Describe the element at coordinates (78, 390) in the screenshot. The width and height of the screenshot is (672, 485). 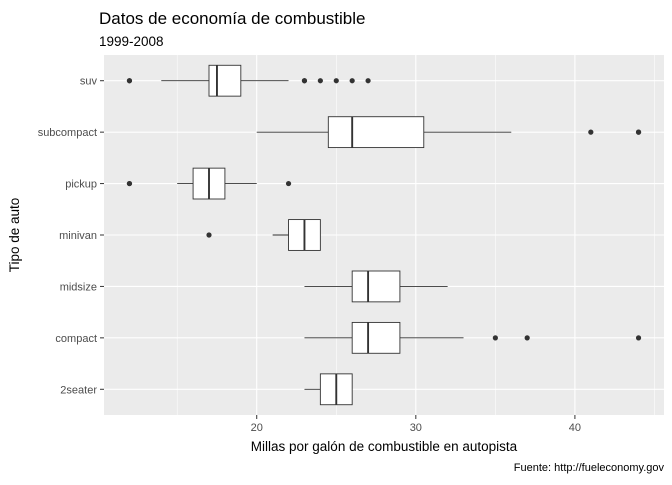
I see `y-tick-label: 2seater` at that location.